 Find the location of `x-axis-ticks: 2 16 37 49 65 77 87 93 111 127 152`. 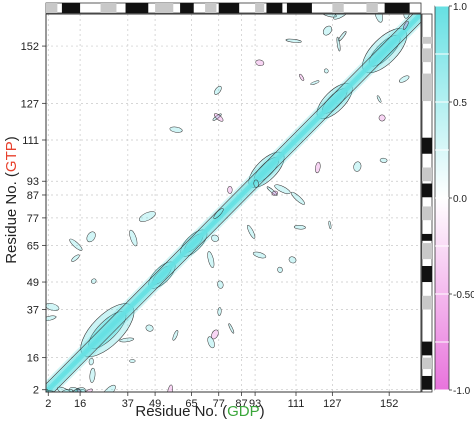

x-axis-ticks: 2 16 37 49 65 77 87 93 111 127 152 is located at coordinates (221, 401).